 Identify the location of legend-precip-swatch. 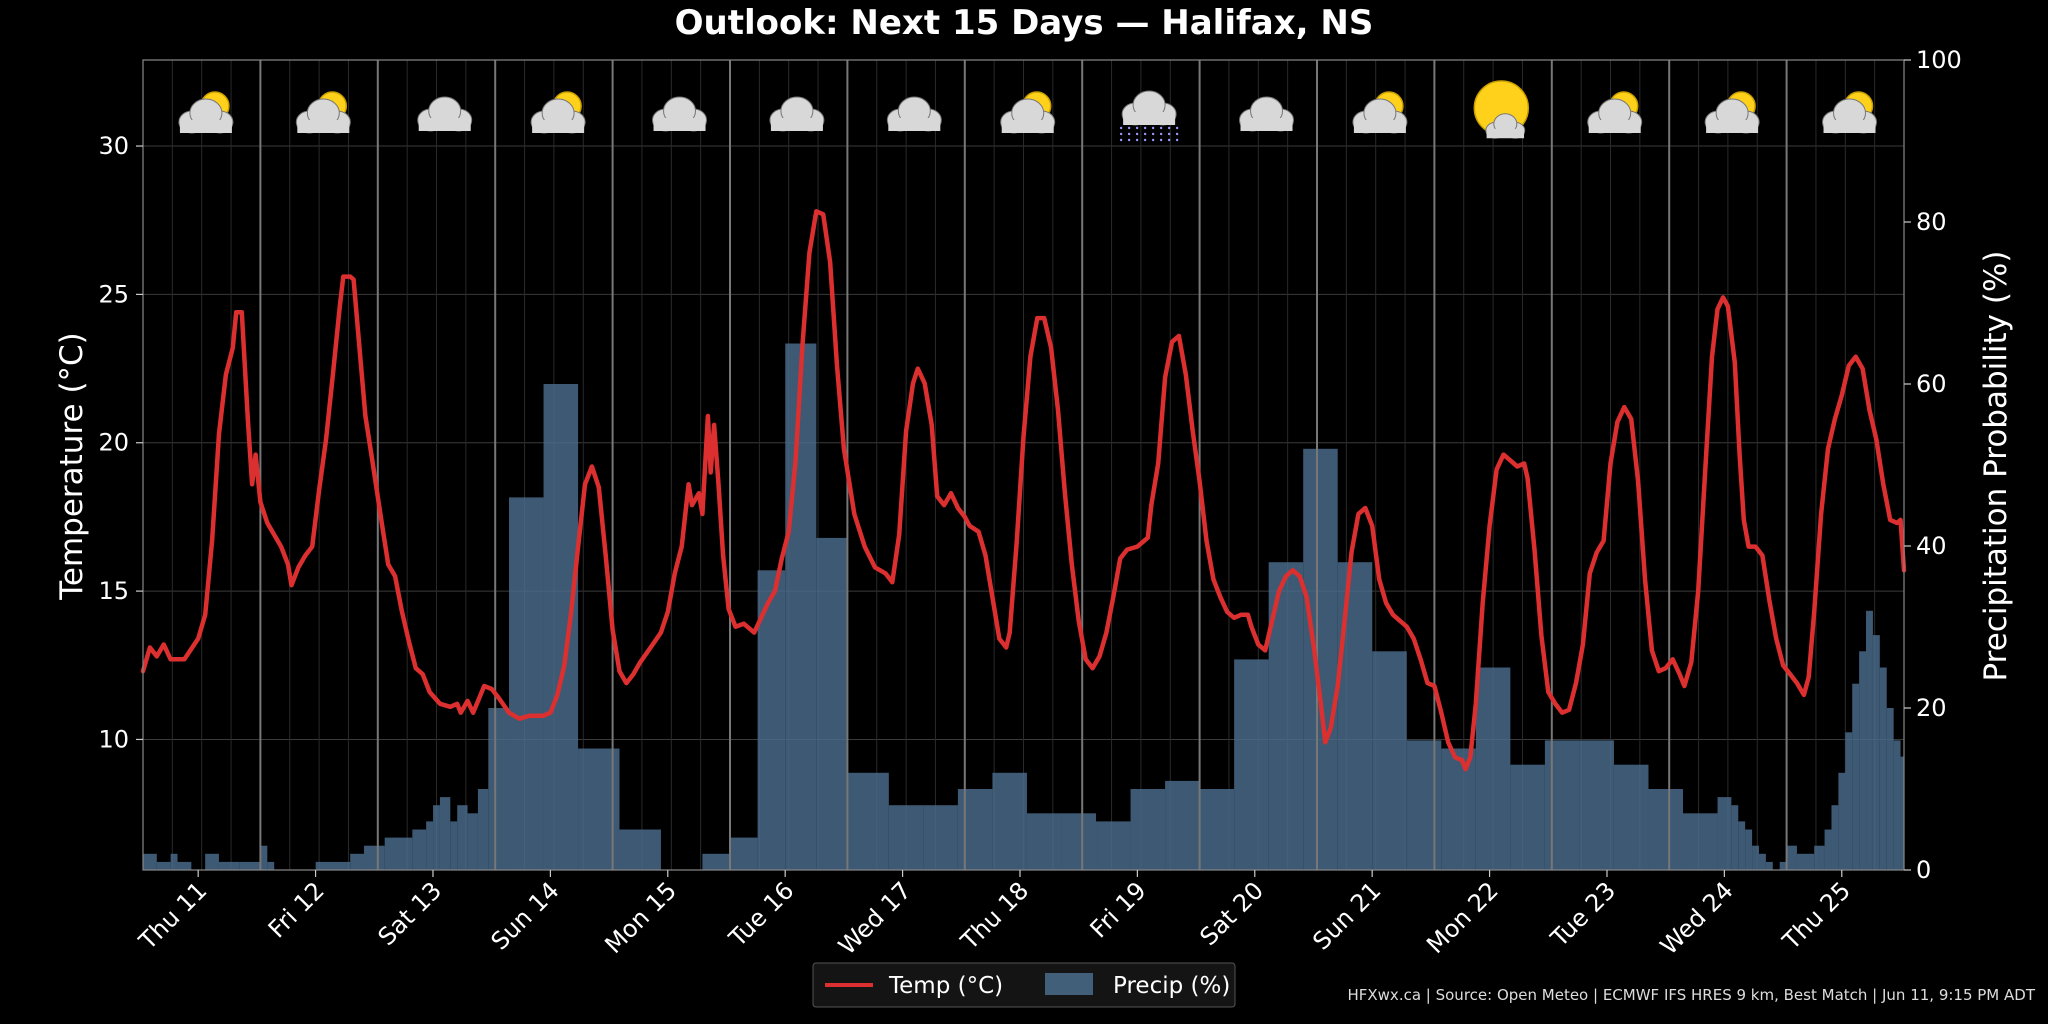
(1069, 984).